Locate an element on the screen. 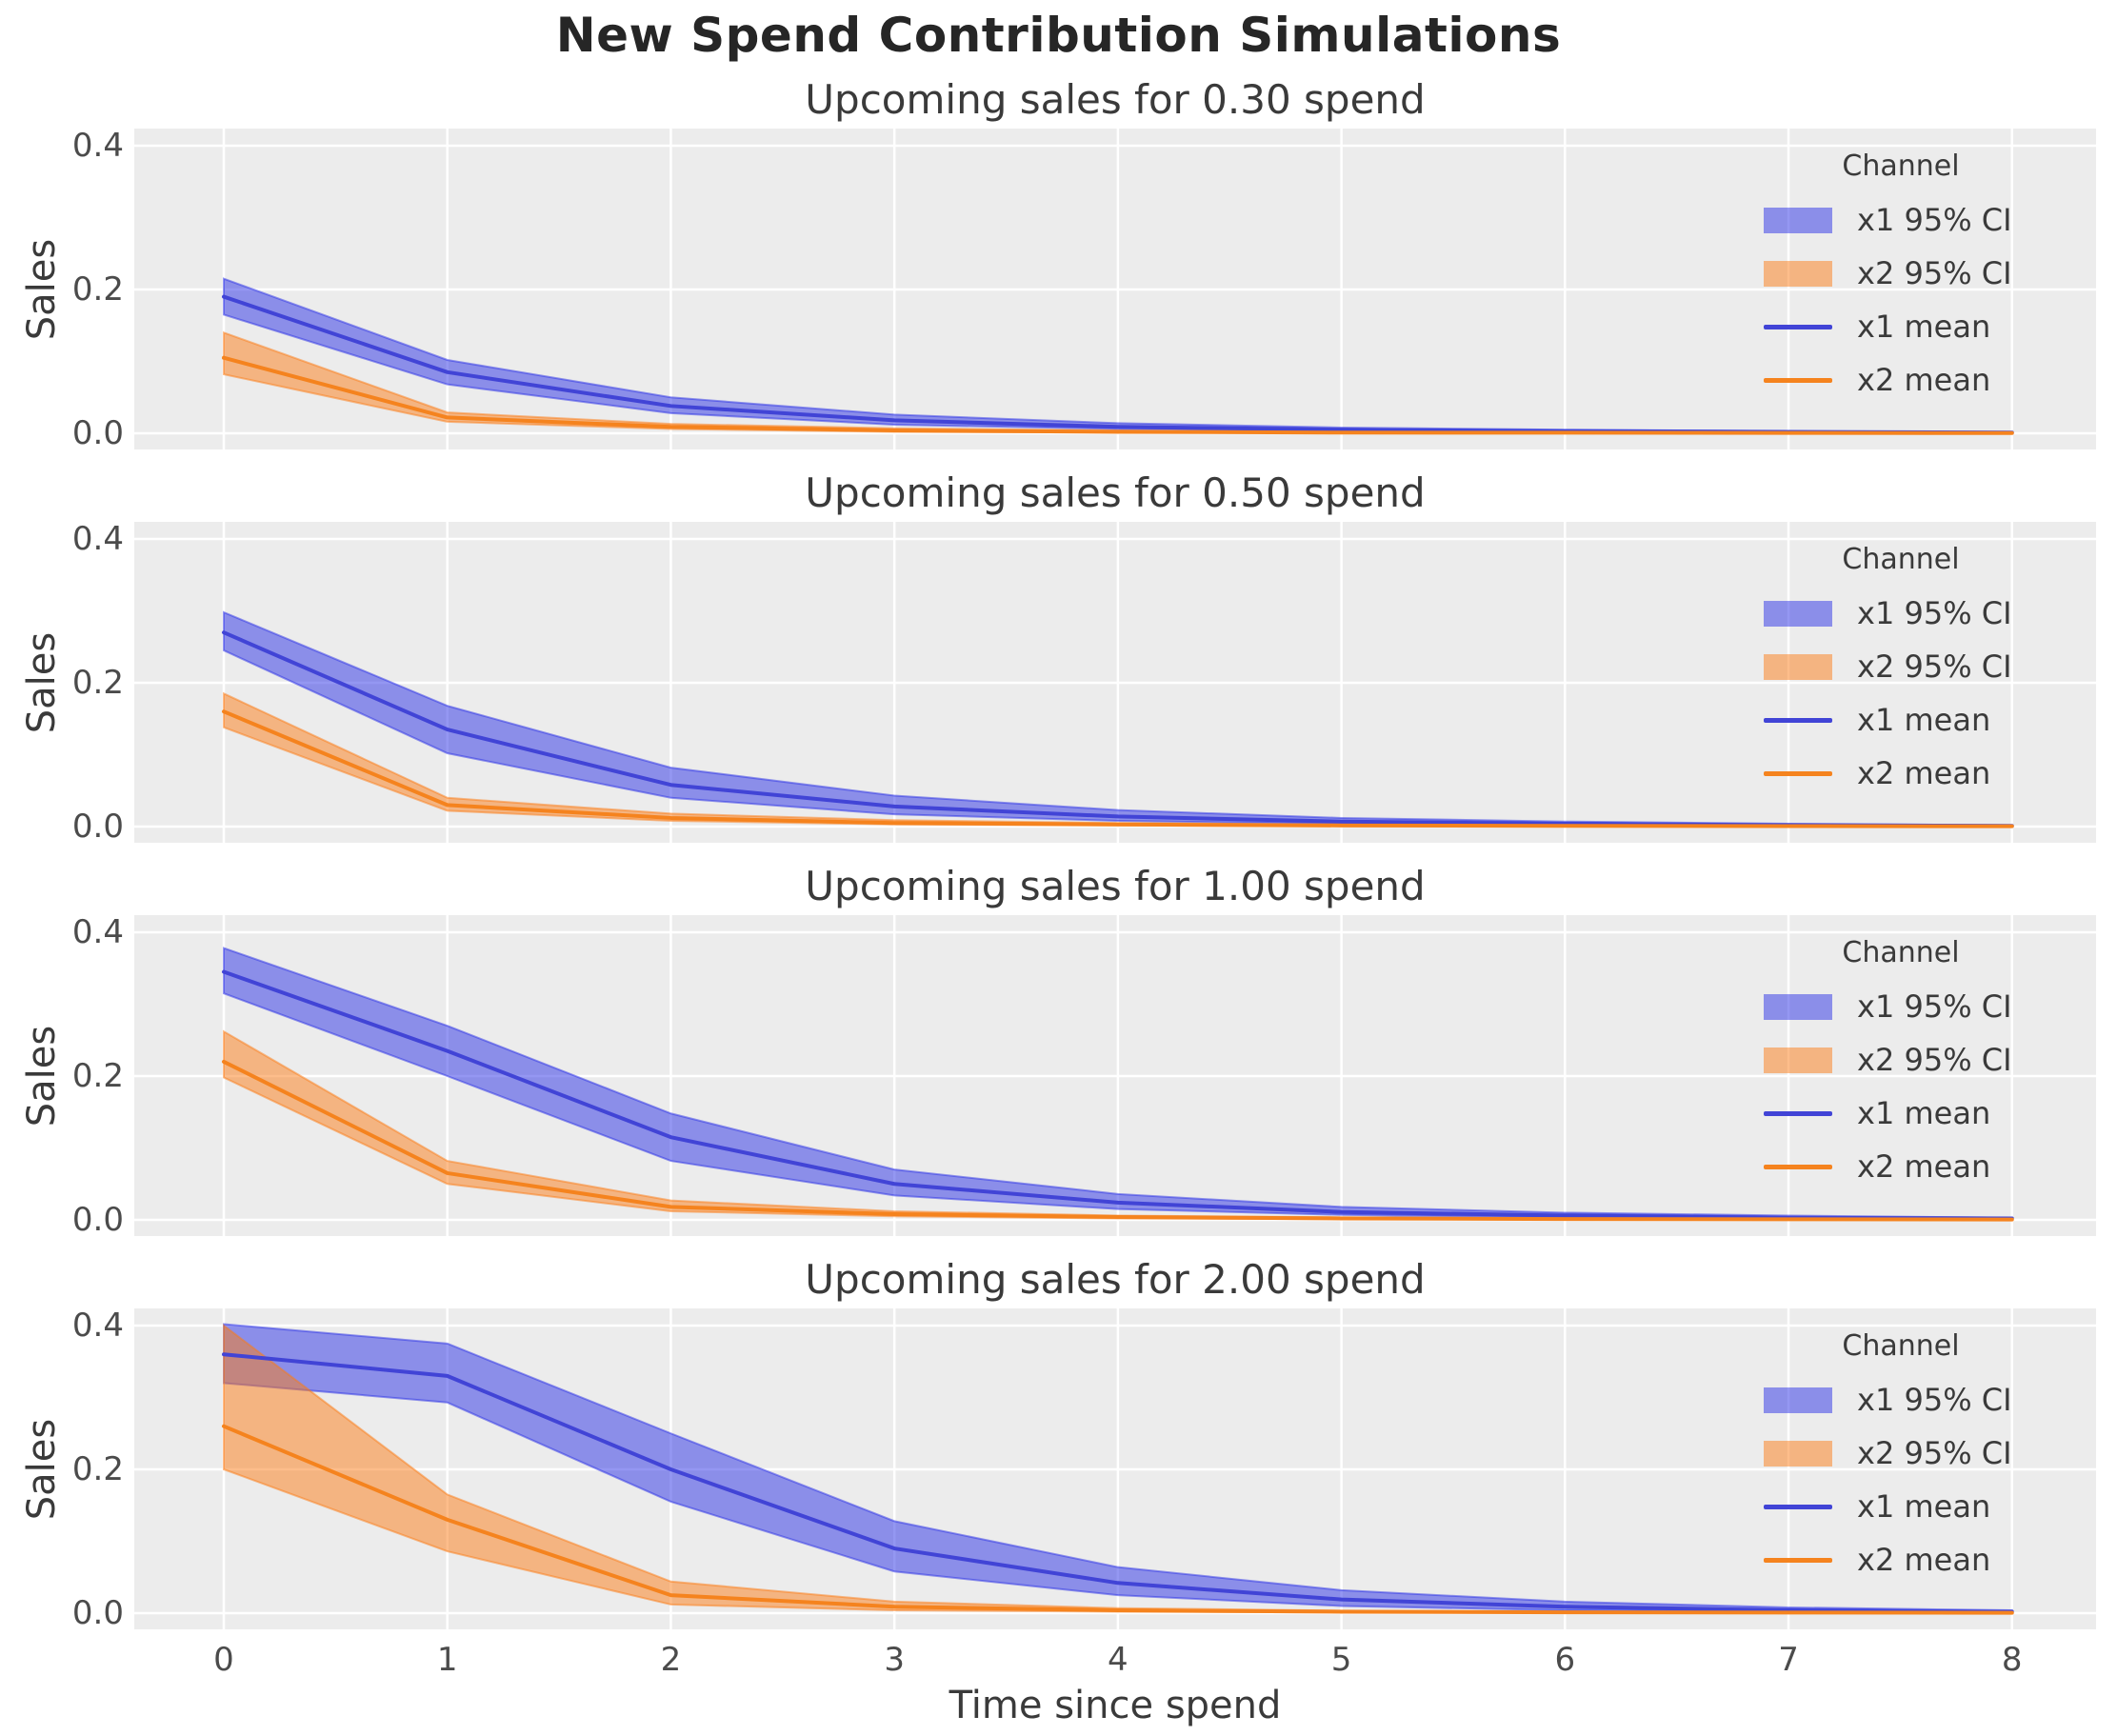 The width and height of the screenshot is (2117, 1736). x-tick-label: 8 is located at coordinates (2012, 1660).